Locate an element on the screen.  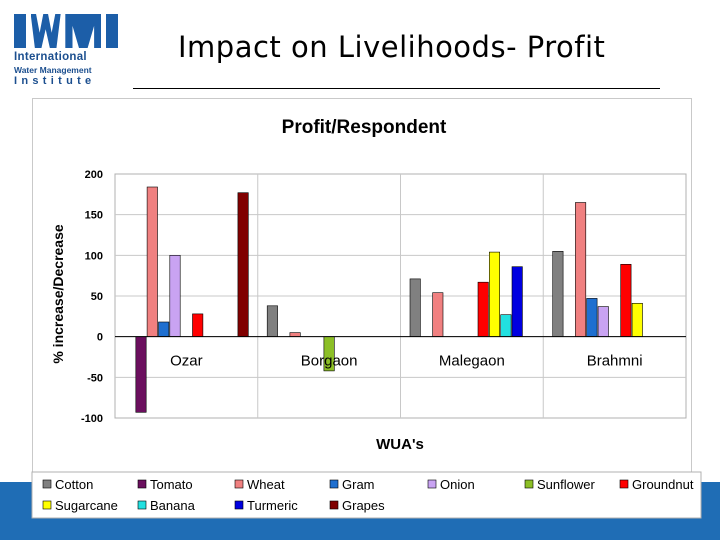
y-tick-label: -100 is located at coordinates (92, 419).